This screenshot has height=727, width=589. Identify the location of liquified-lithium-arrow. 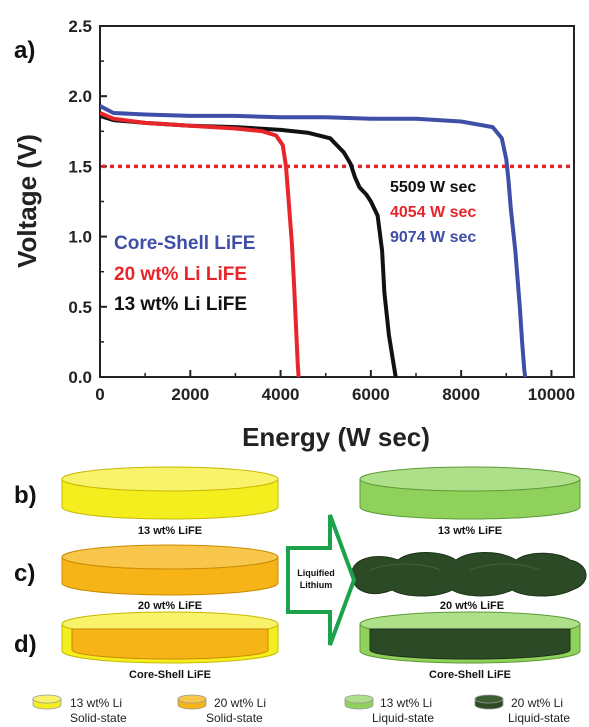
(321, 580).